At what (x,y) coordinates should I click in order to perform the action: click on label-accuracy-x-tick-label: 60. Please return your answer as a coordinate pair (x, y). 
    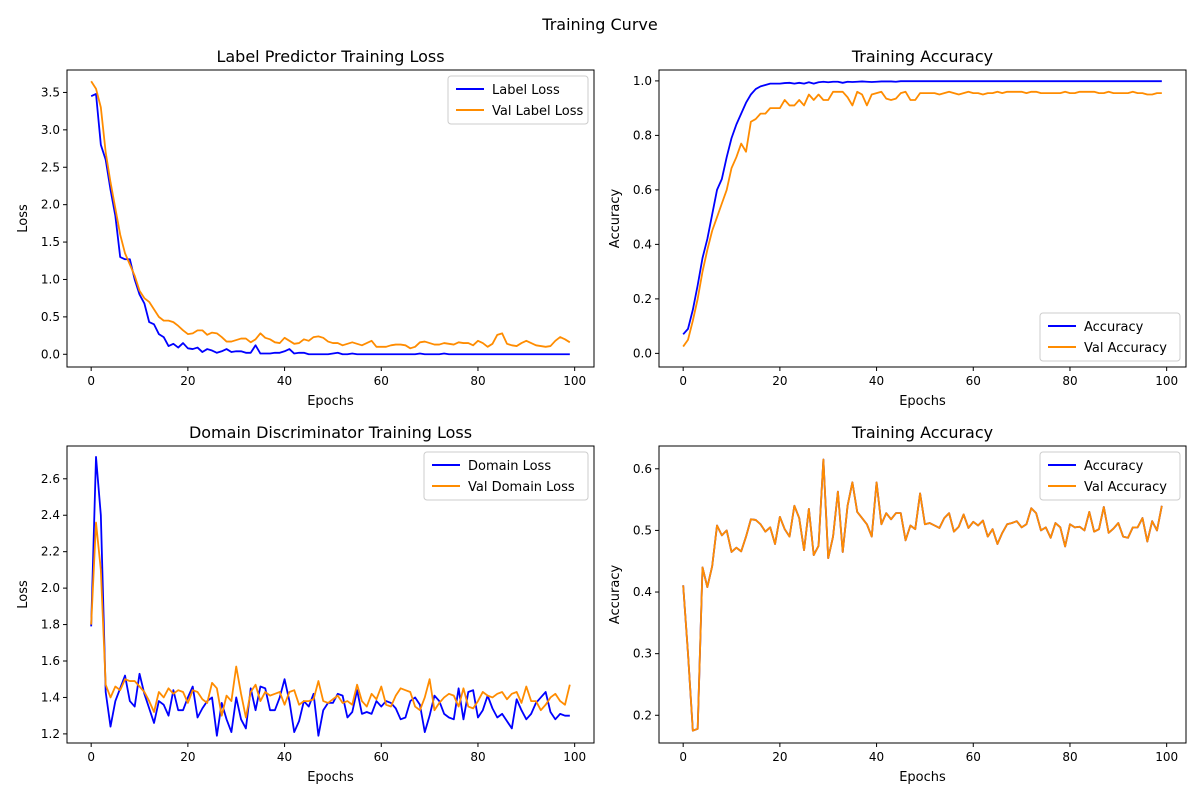
    Looking at the image, I should click on (973, 381).